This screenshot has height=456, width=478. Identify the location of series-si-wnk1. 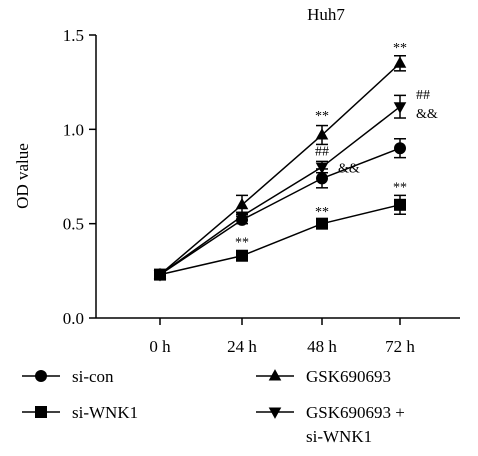
(280, 237).